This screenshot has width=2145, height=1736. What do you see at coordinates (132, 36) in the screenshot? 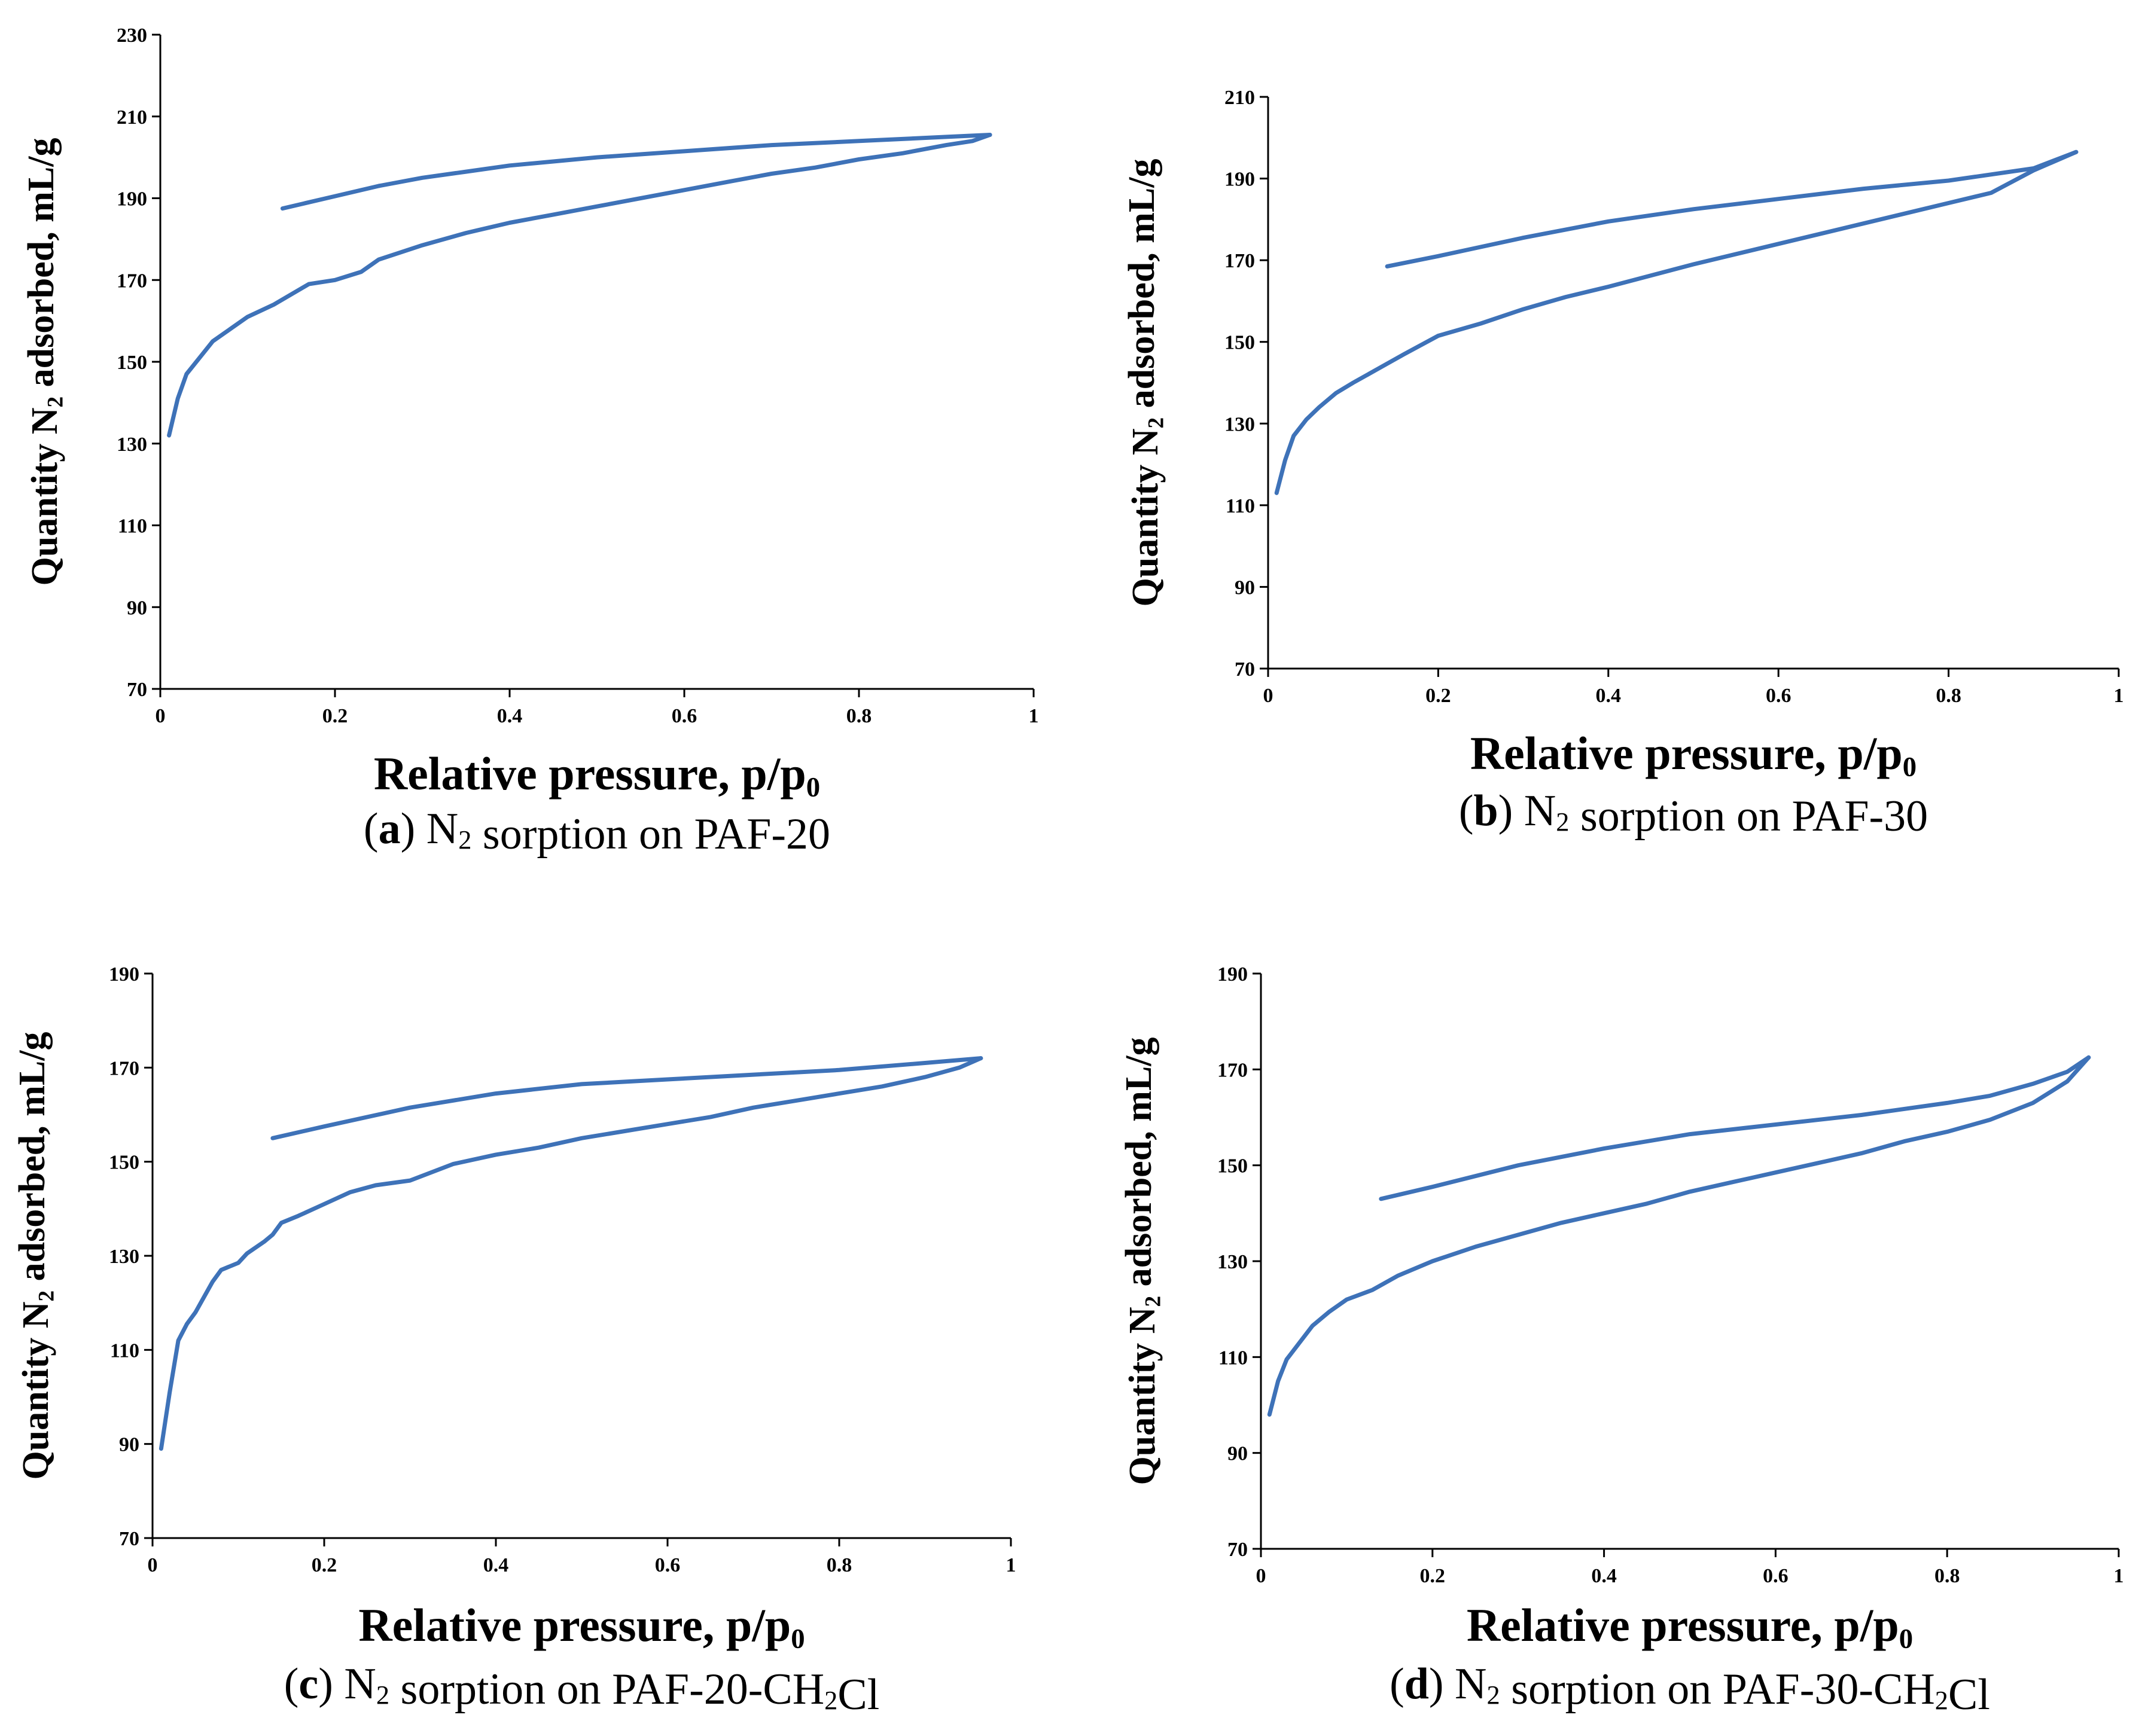
I see `y-tick-label: 230` at bounding box center [132, 36].